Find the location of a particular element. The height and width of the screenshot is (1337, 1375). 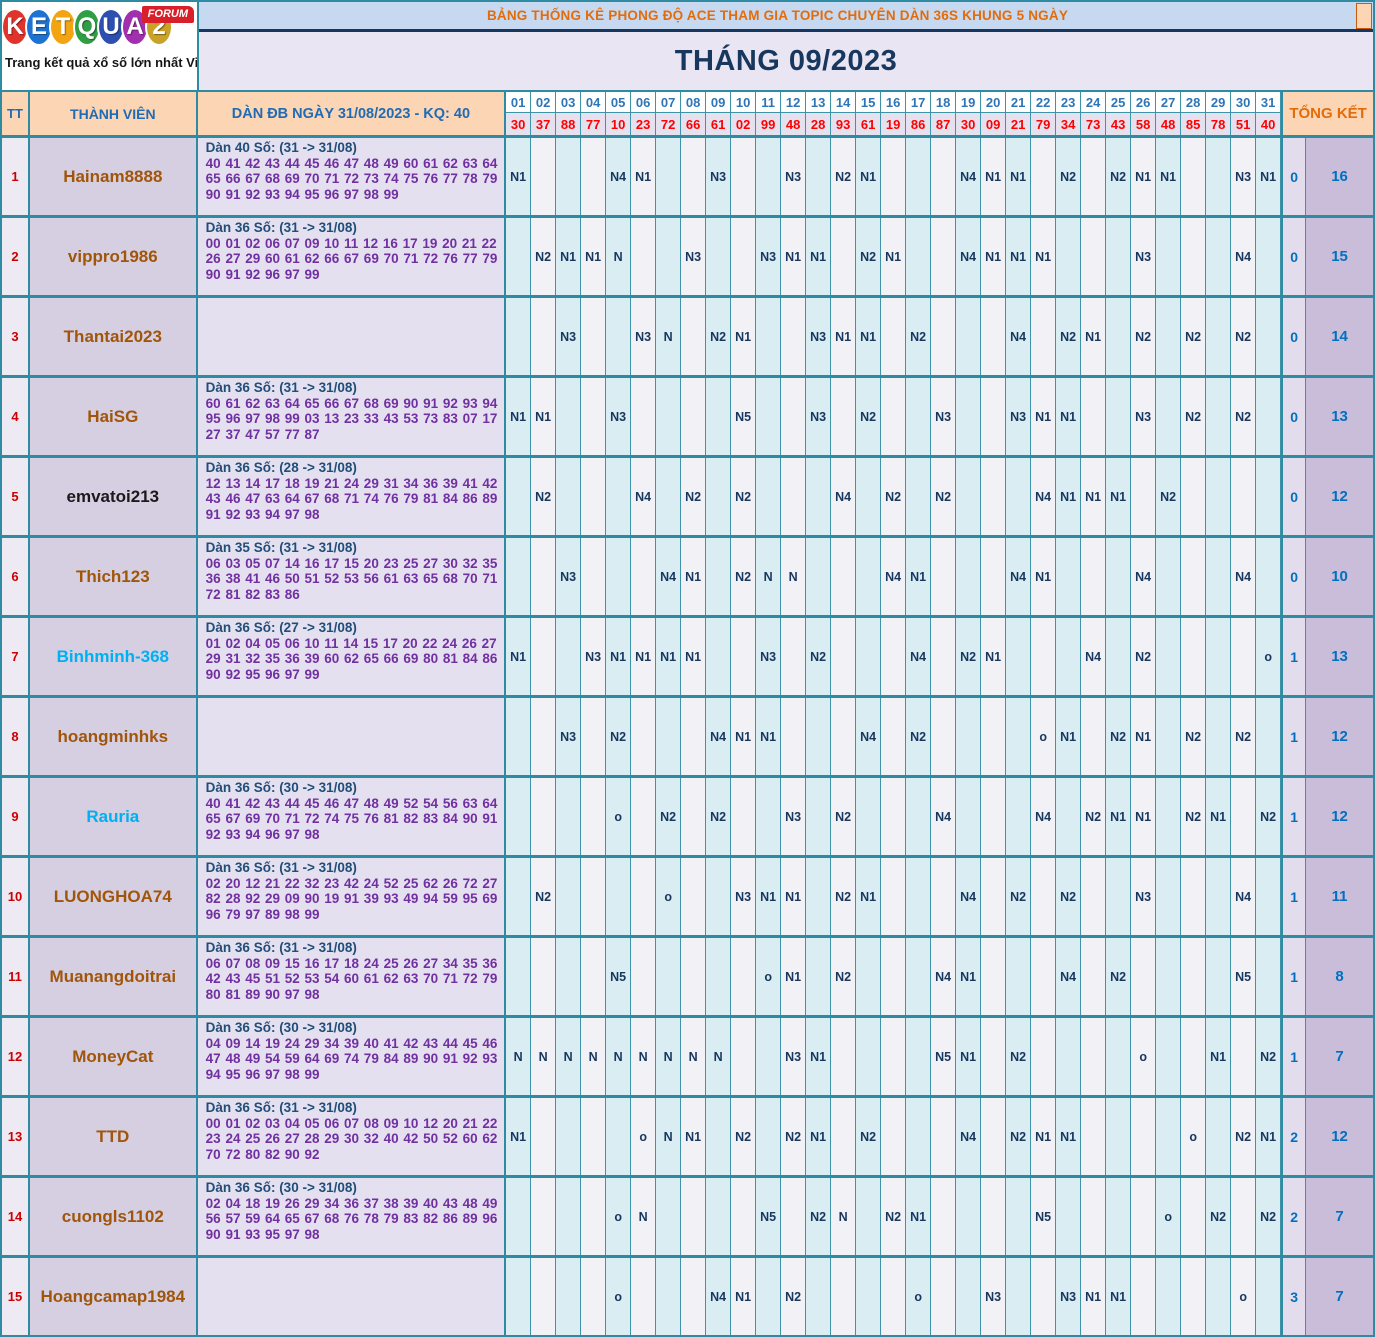

total-n-cell: 11 is located at coordinates (1339, 896).